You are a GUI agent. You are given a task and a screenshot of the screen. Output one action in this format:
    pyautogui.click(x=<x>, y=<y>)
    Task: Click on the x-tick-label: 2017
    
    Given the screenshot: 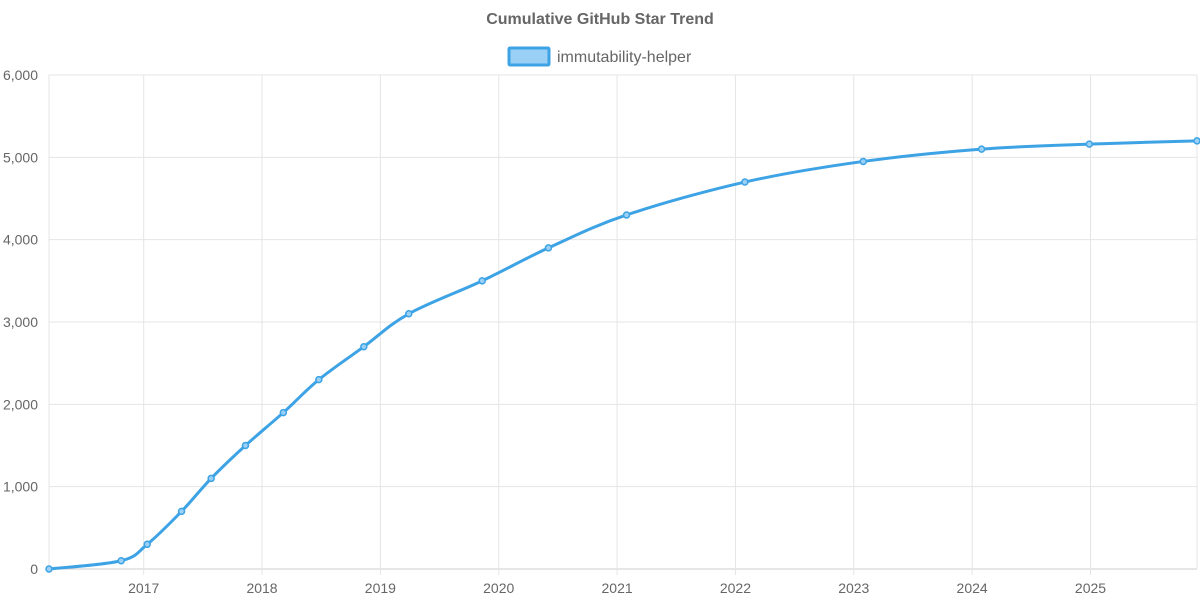 What is the action you would take?
    pyautogui.click(x=143, y=588)
    